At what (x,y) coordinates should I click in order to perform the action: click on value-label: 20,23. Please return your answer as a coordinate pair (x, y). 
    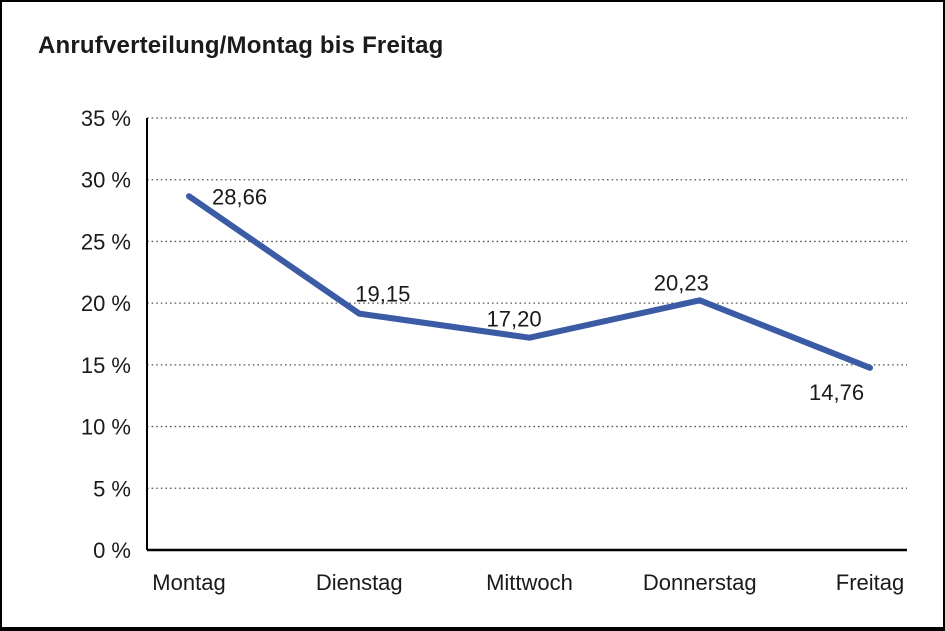
    Looking at the image, I should click on (681, 282).